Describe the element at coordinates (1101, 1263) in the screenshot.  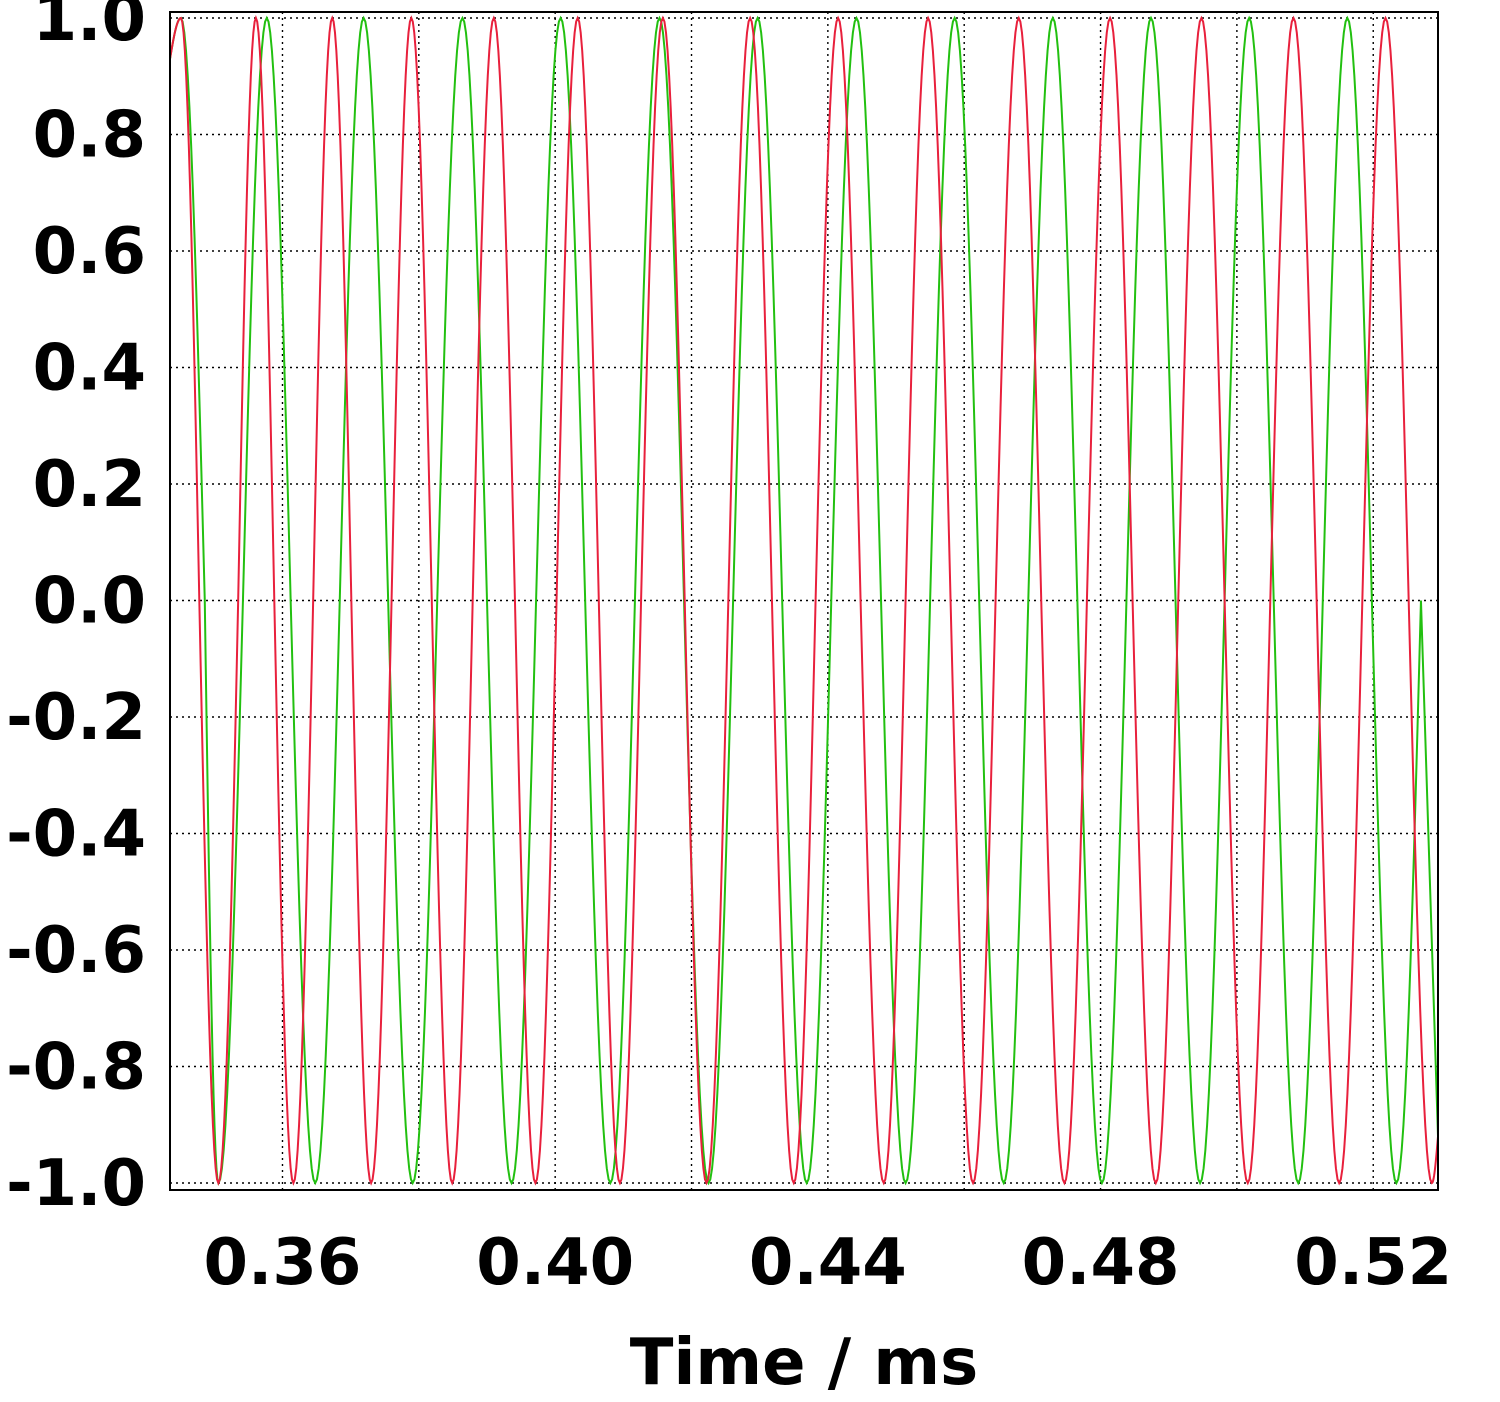
I see `x-tick-label: 0.48` at that location.